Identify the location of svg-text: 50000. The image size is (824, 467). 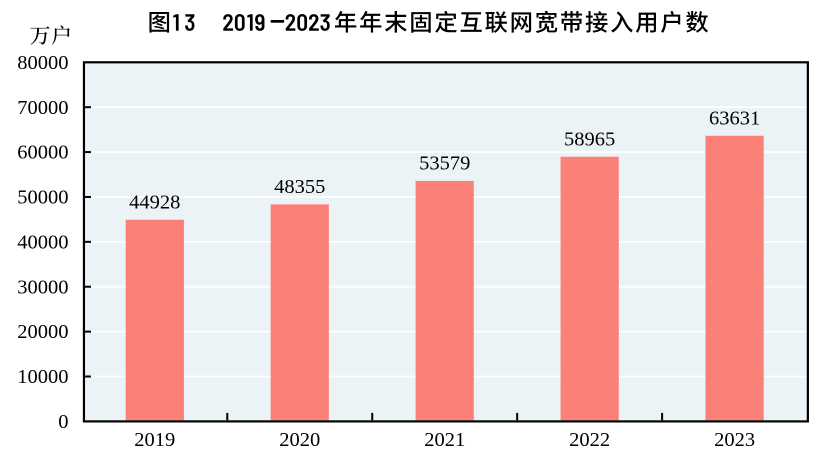
(42, 198).